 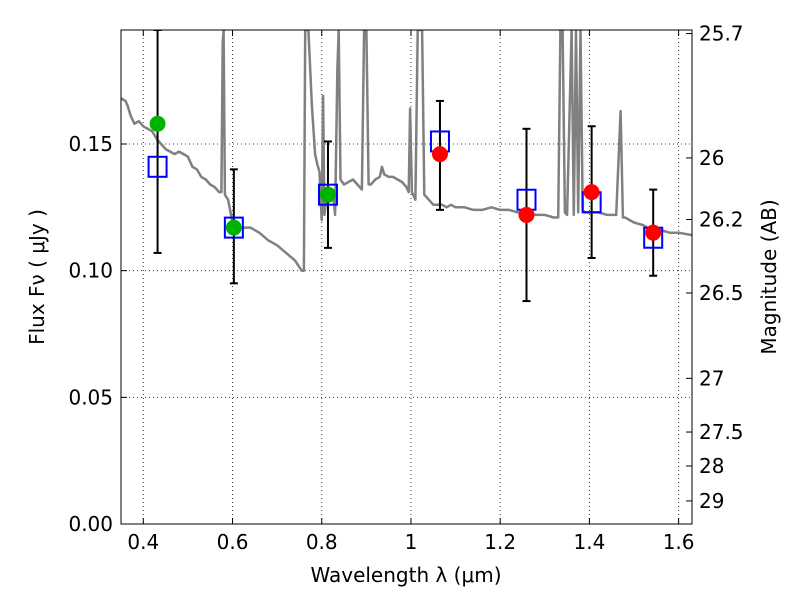 What do you see at coordinates (679, 542) in the screenshot?
I see `x-tick-label: 1.6` at bounding box center [679, 542].